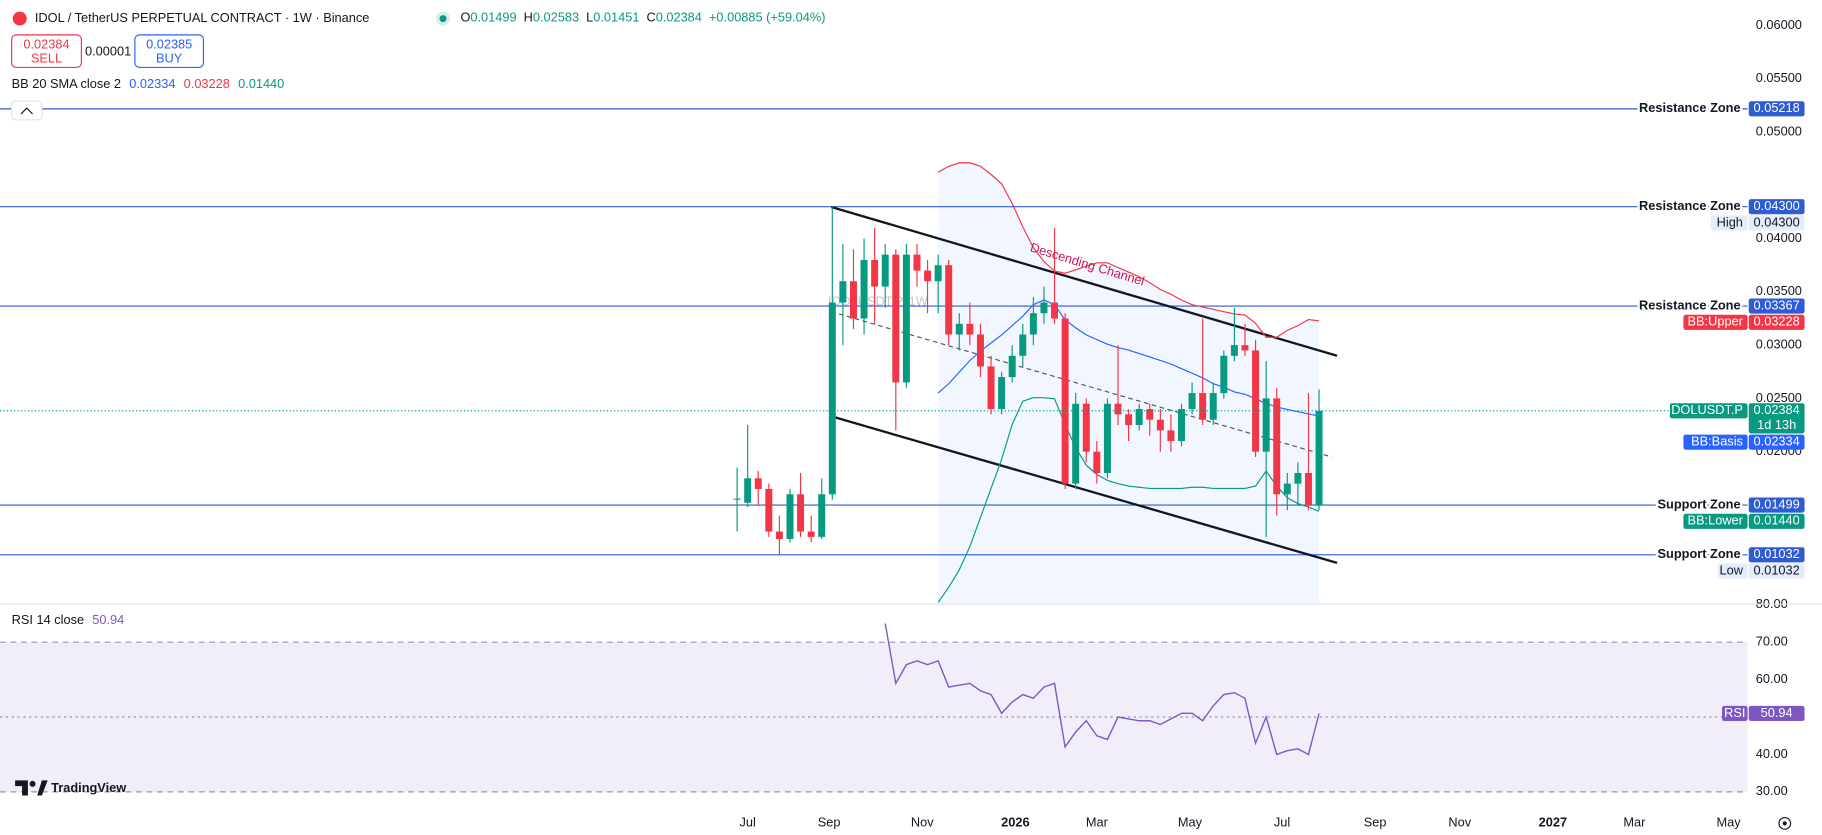 The width and height of the screenshot is (1822, 835). I want to click on rsi-line, so click(1102, 689).